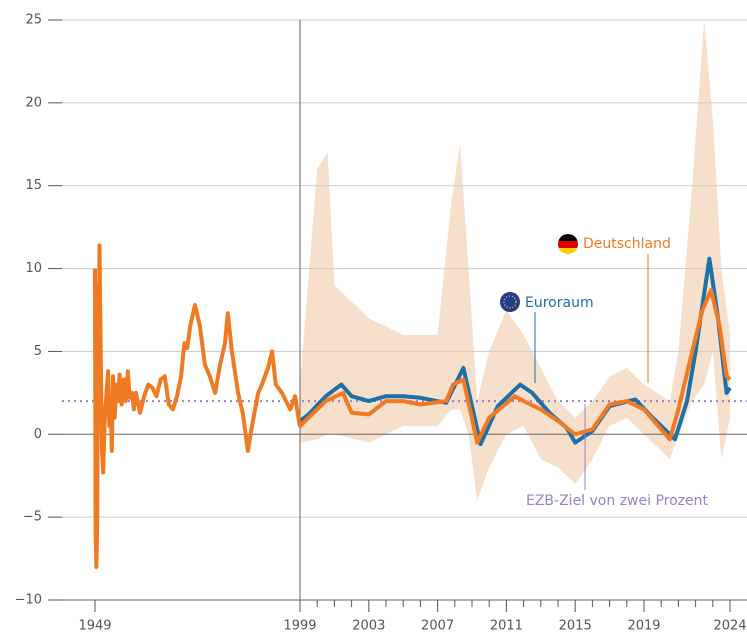 The width and height of the screenshot is (747, 636). What do you see at coordinates (299, 626) in the screenshot?
I see `x-tick-label: 1999` at bounding box center [299, 626].